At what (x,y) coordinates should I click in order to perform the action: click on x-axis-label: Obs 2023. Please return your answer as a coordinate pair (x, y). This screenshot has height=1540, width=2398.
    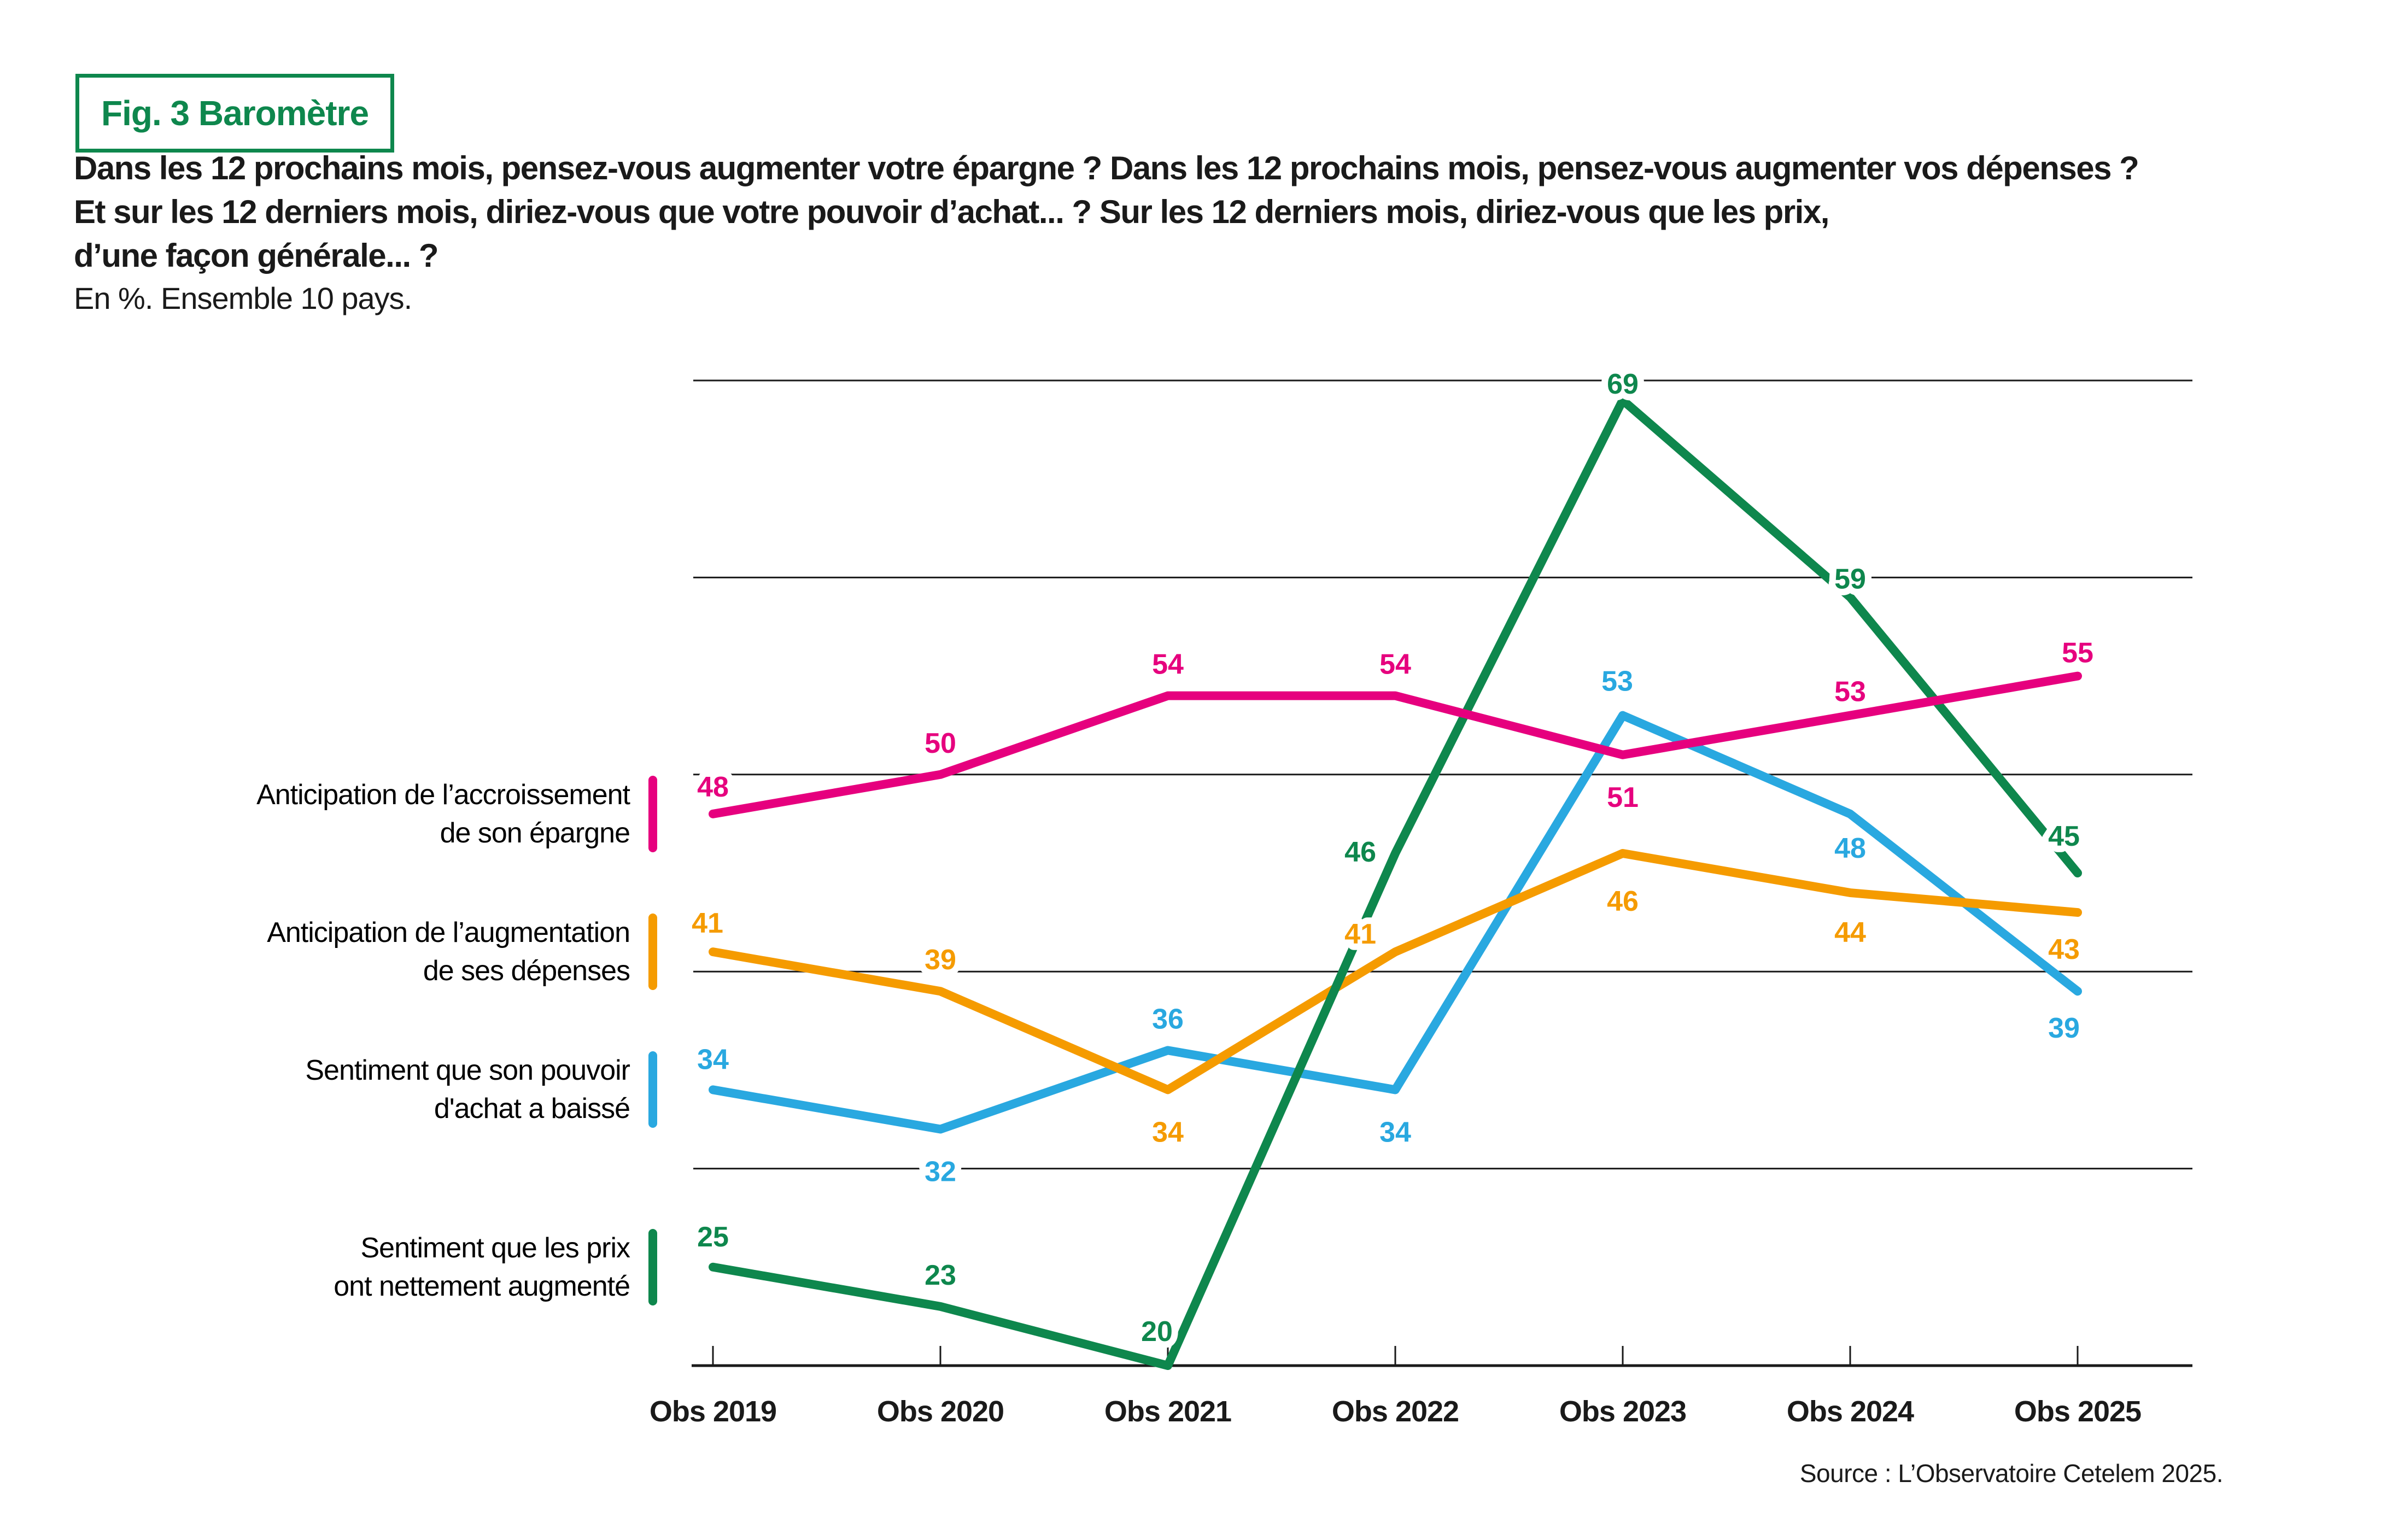
    Looking at the image, I should click on (1622, 1411).